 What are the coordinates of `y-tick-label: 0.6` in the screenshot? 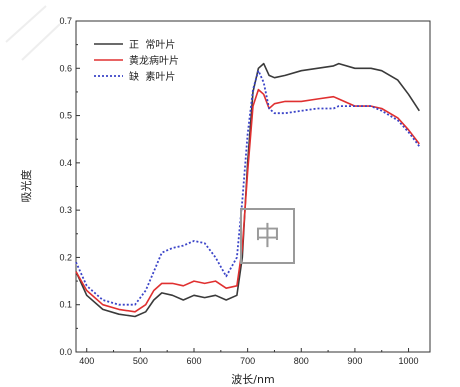 It's located at (65, 68).